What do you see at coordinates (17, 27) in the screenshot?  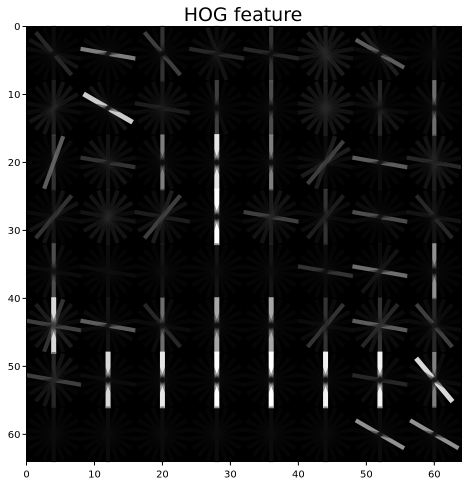 I see `y-tick-label: 0` at bounding box center [17, 27].